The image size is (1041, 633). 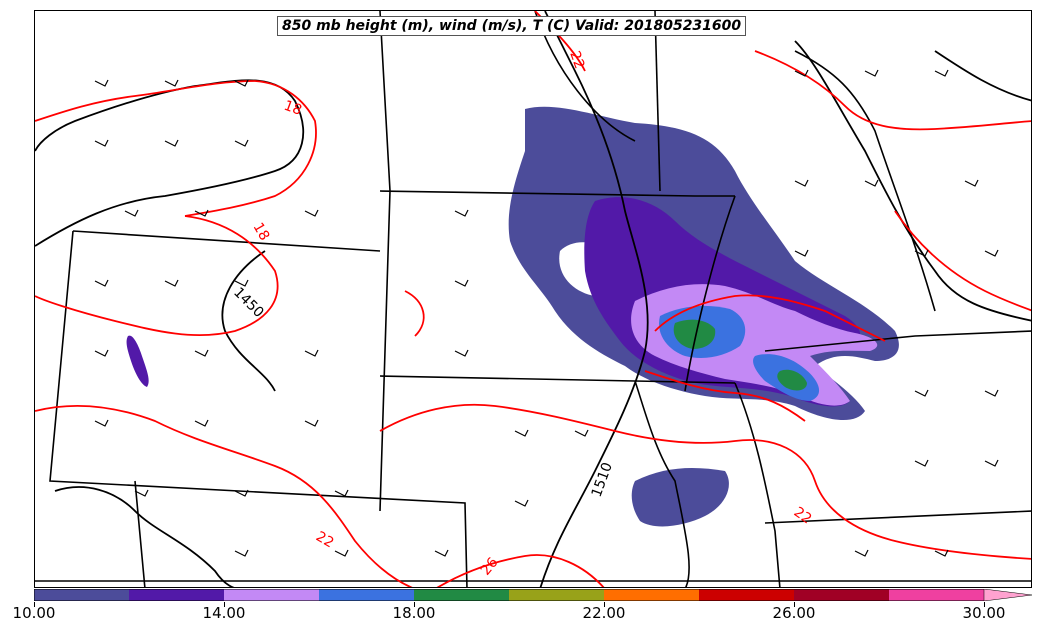 What do you see at coordinates (293, 108) in the screenshot?
I see `temp-label-18a: 18` at bounding box center [293, 108].